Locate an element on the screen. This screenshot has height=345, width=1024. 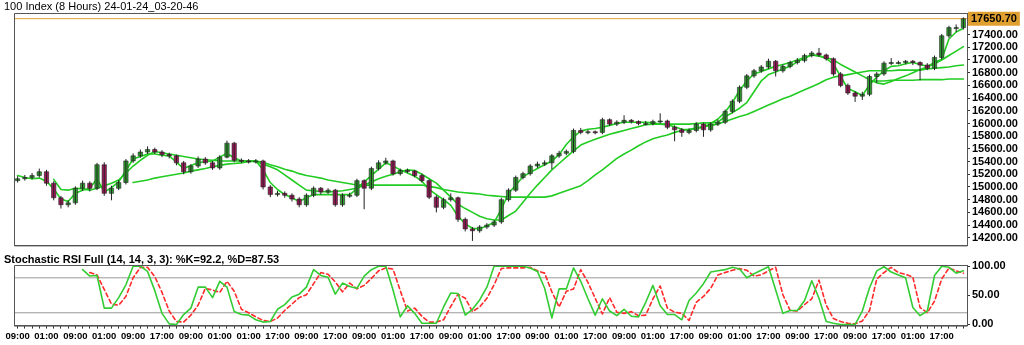
chart-title: 100 Index (8 Hours) 24-01-24_03-20-46 is located at coordinates (101, 6).